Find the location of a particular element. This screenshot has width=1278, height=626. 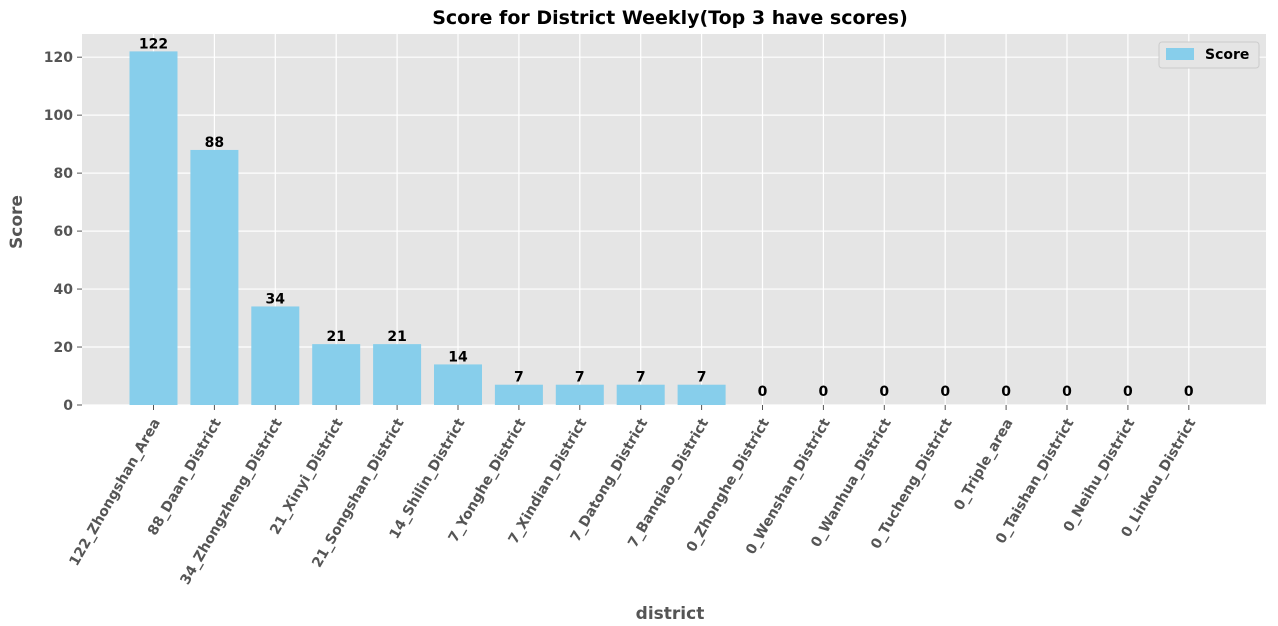

y-tick-label: 20 is located at coordinates (64, 348).